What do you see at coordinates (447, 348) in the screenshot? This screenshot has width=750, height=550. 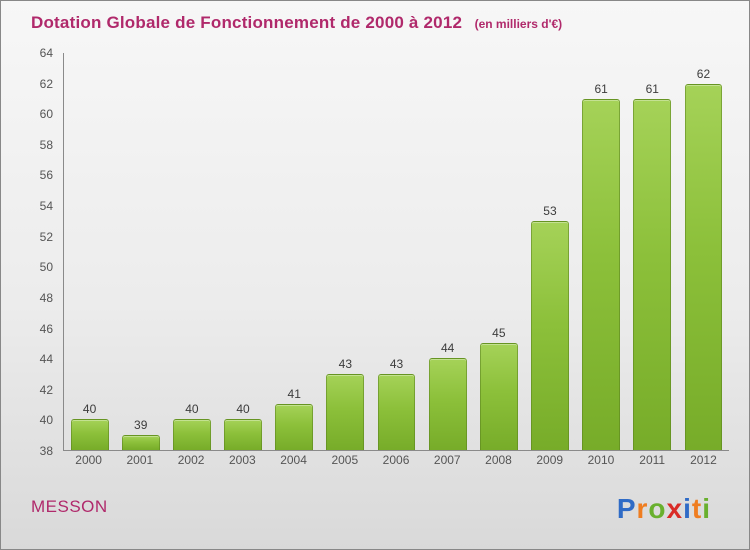 I see `bar-value-label: 44` at bounding box center [447, 348].